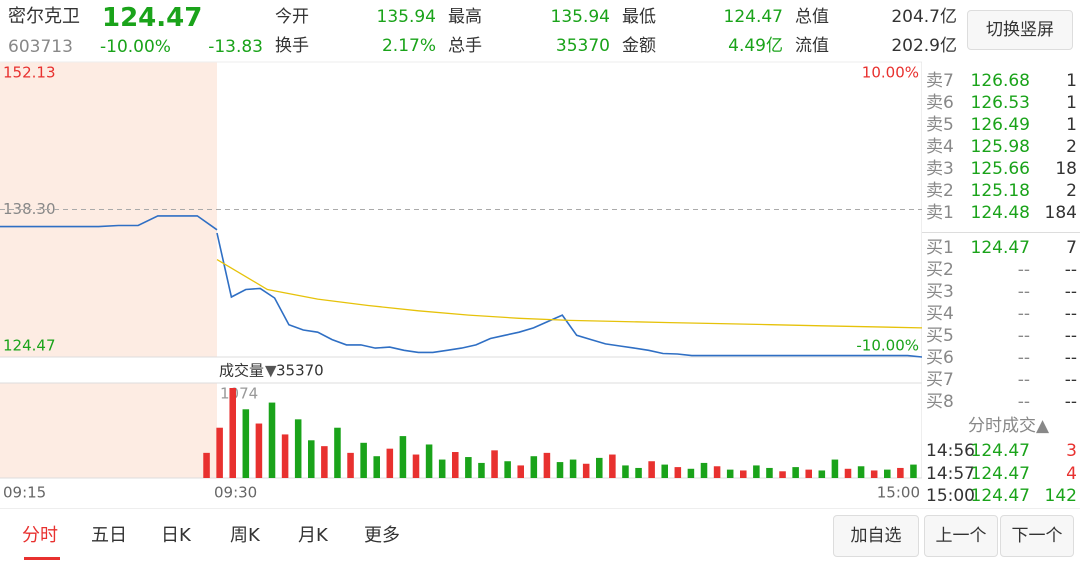 The height and width of the screenshot is (567, 1080). What do you see at coordinates (940, 270) in the screenshot?
I see `book-label: 买2` at bounding box center [940, 270].